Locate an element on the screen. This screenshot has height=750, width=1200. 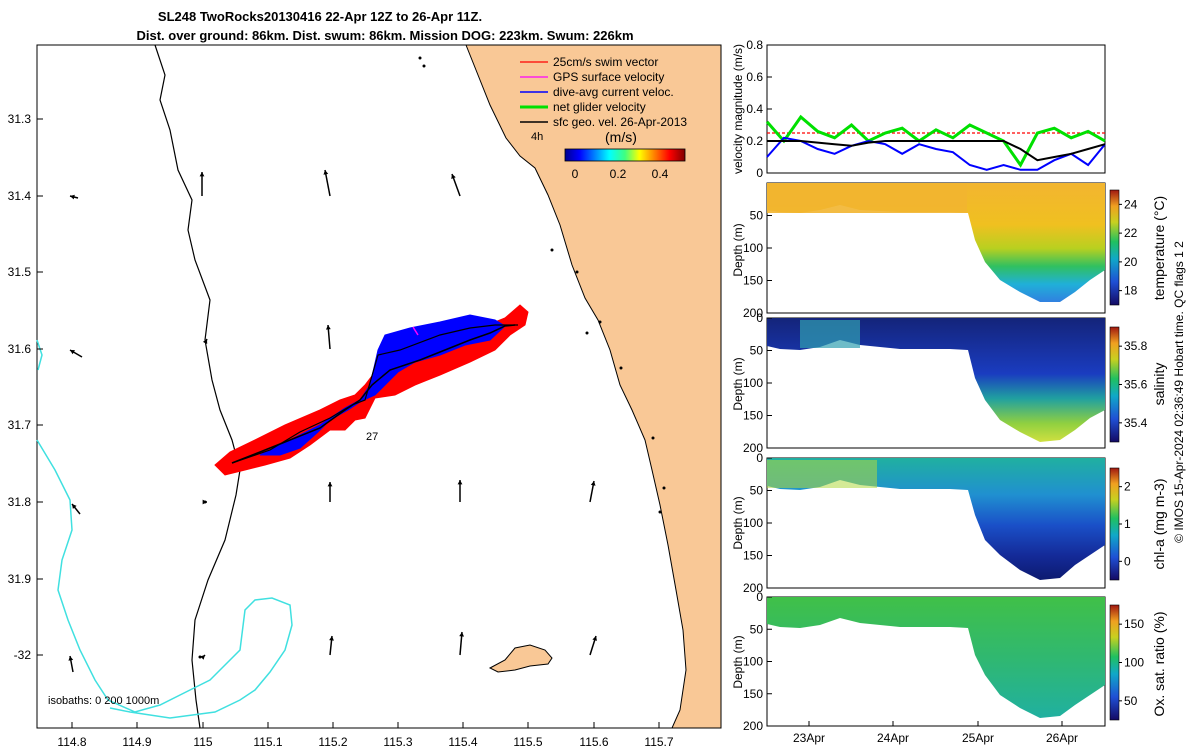
velocity-series is located at coordinates (935, 142).